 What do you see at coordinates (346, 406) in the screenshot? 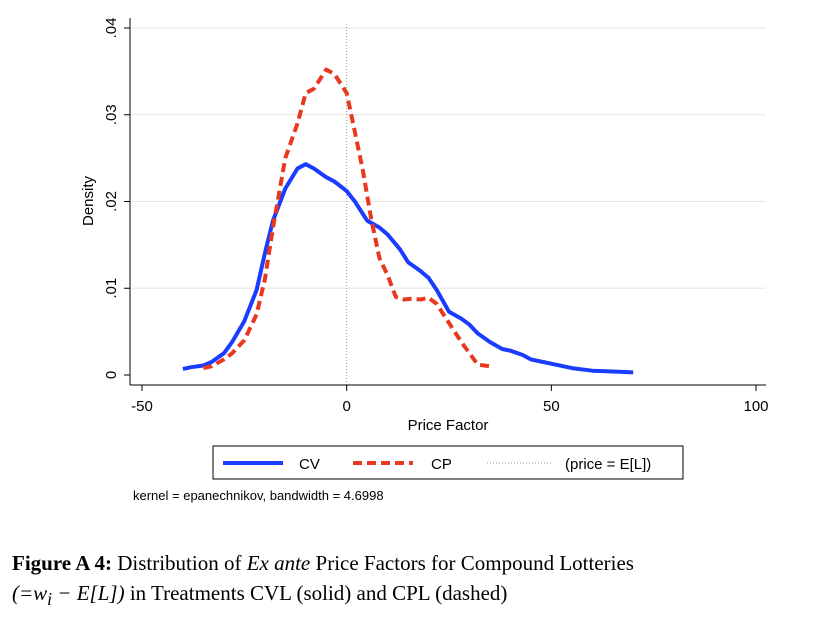
I see `x-tick-label: 0` at bounding box center [346, 406].